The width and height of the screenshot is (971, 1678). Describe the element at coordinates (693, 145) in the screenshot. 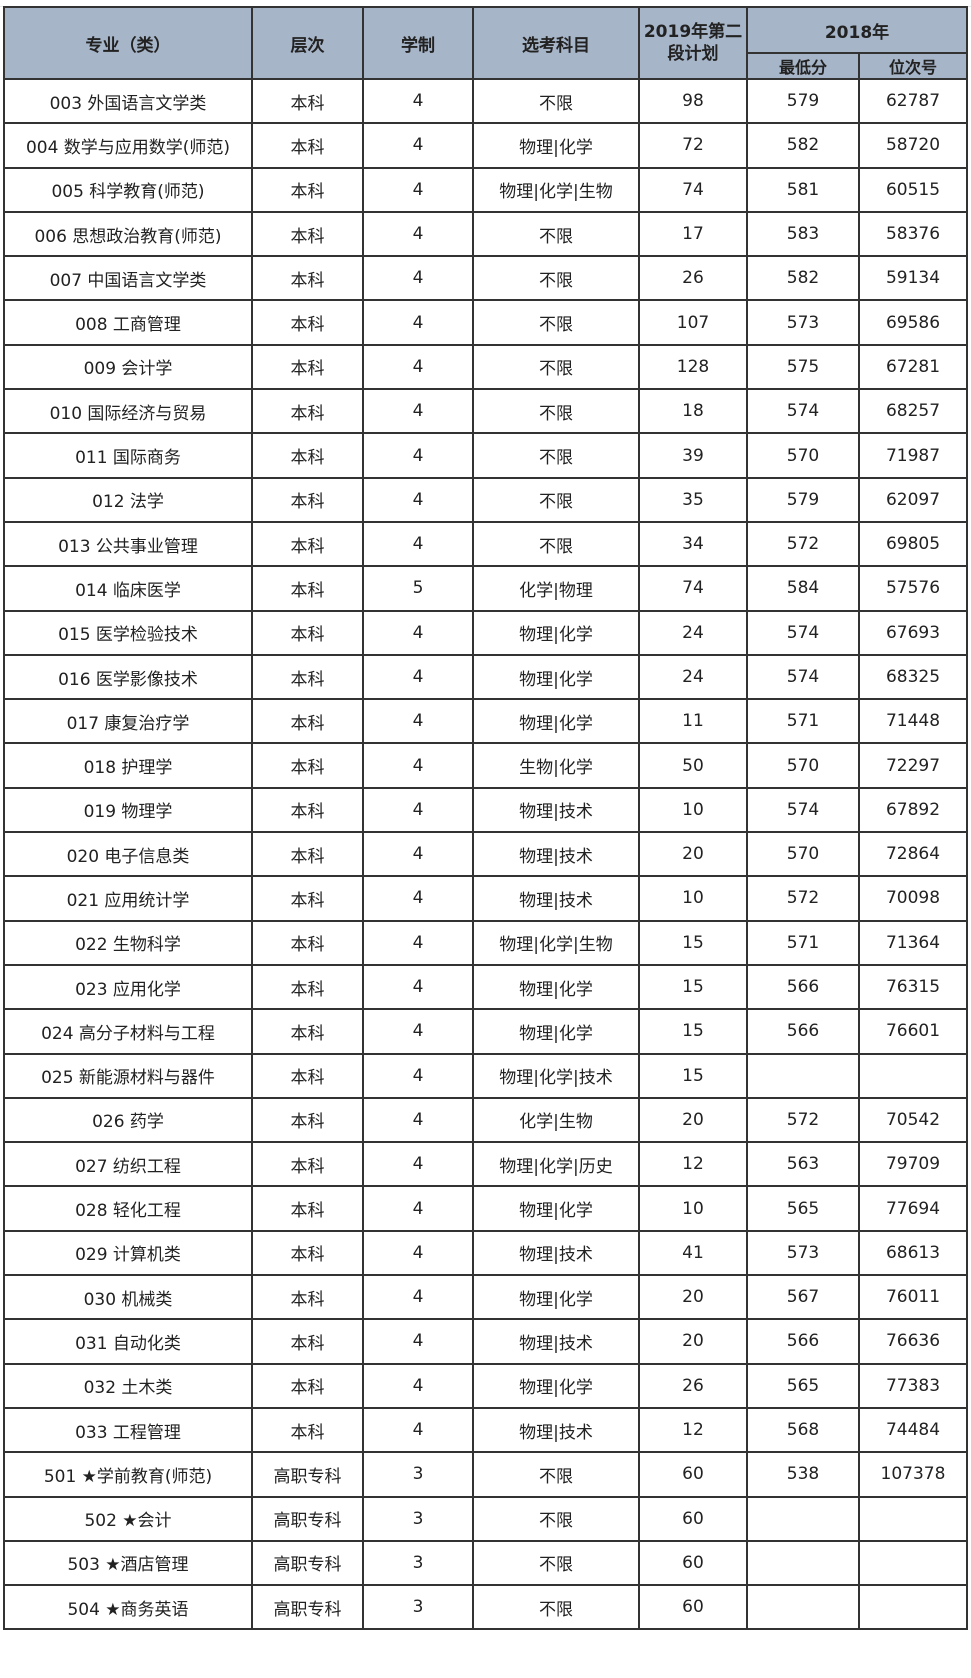

I see `cell-plan-2019: 72` at that location.